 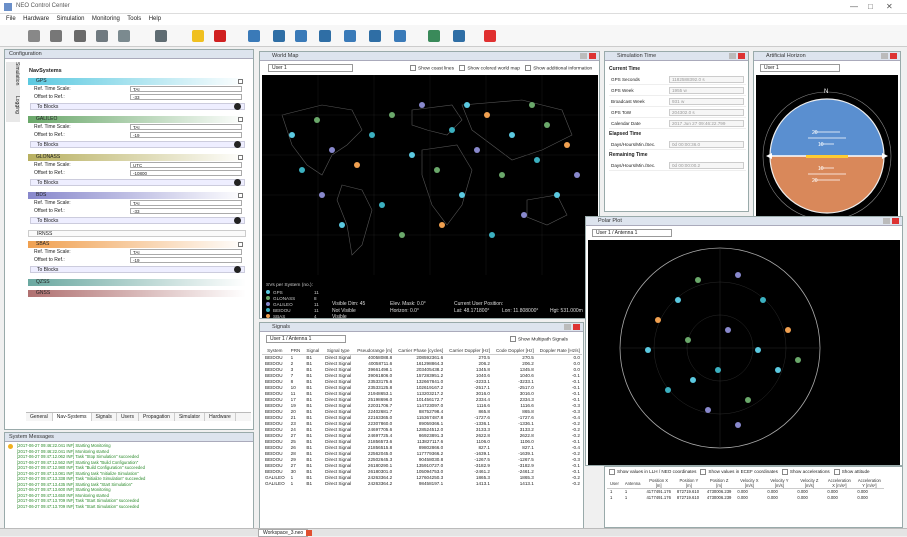 What do you see at coordinates (559, 351) in the screenshot?
I see `column-header: Doppler Rate [Hz/s]` at bounding box center [559, 351].